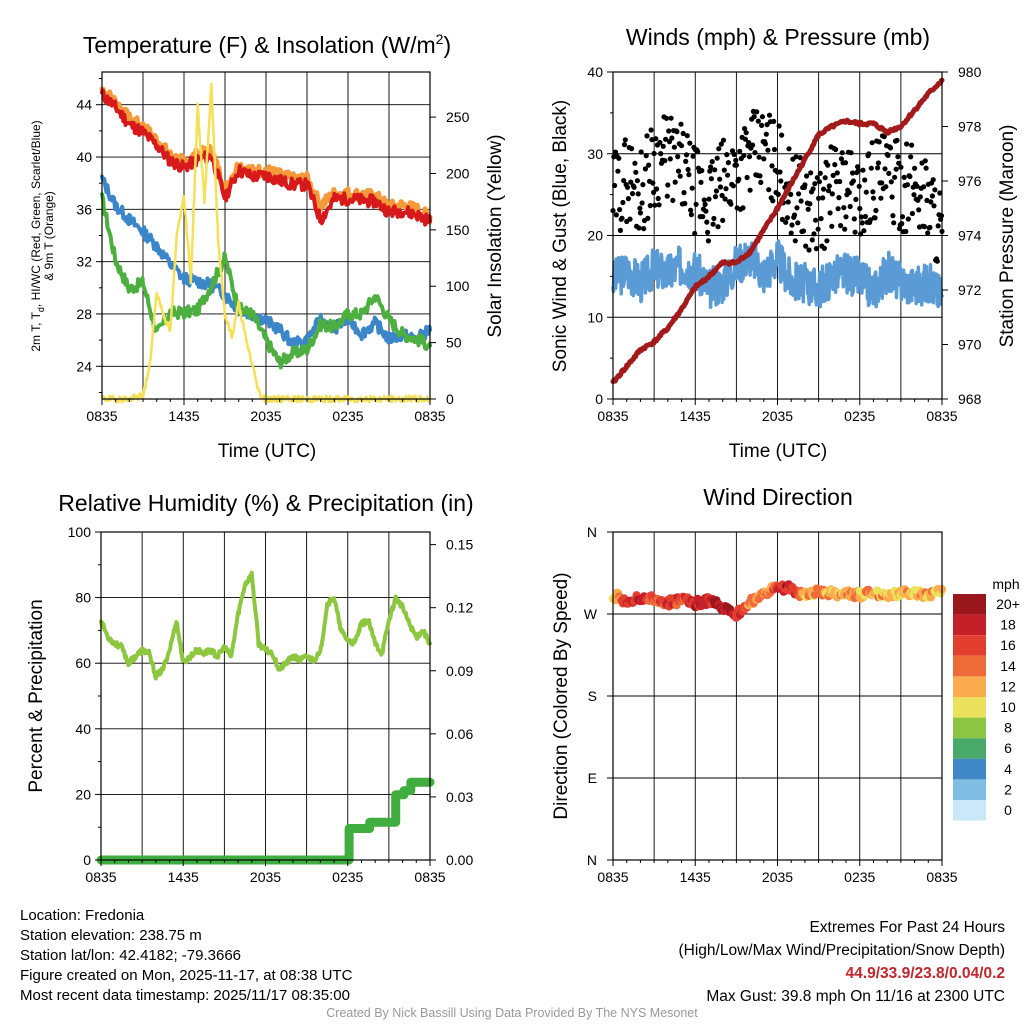  Describe the element at coordinates (970, 72) in the screenshot. I see `y2-tick-label: 980` at that location.